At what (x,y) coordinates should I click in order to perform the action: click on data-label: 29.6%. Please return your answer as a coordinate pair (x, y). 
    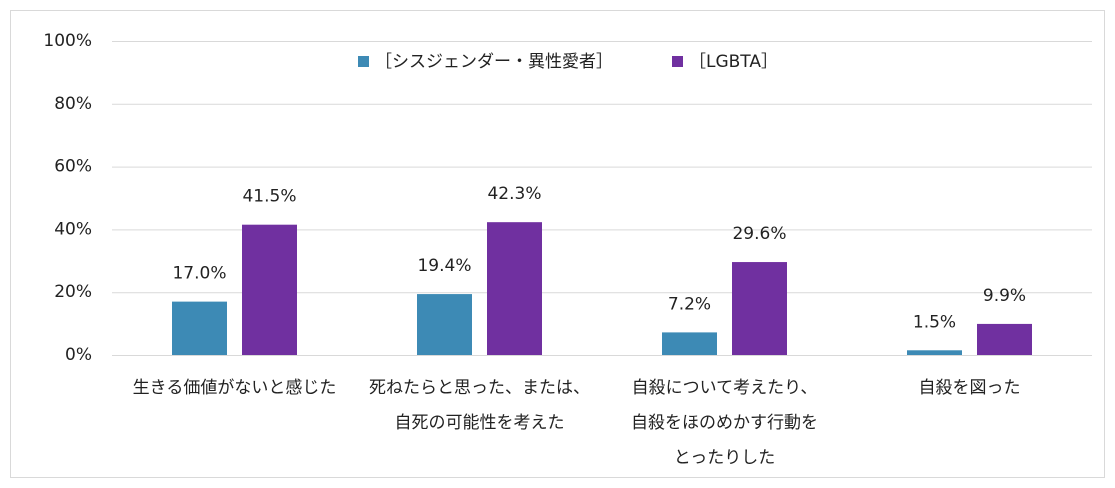
    Looking at the image, I should click on (759, 234).